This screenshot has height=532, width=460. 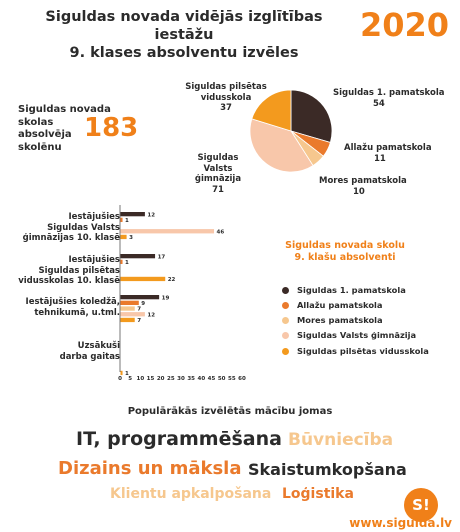 I want to click on total-label: Siguldas novada skolas absolvēja skolēnu, so click(x=68, y=129).